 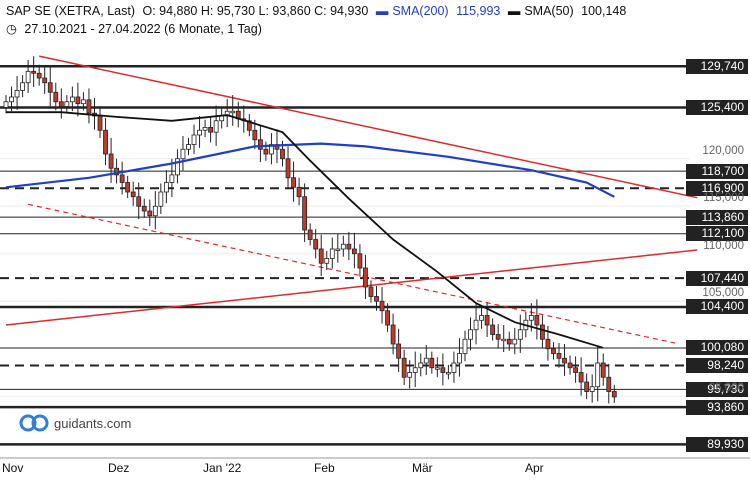 I want to click on symbol-title: SAP SE (XETRA, Last), so click(x=70, y=11).